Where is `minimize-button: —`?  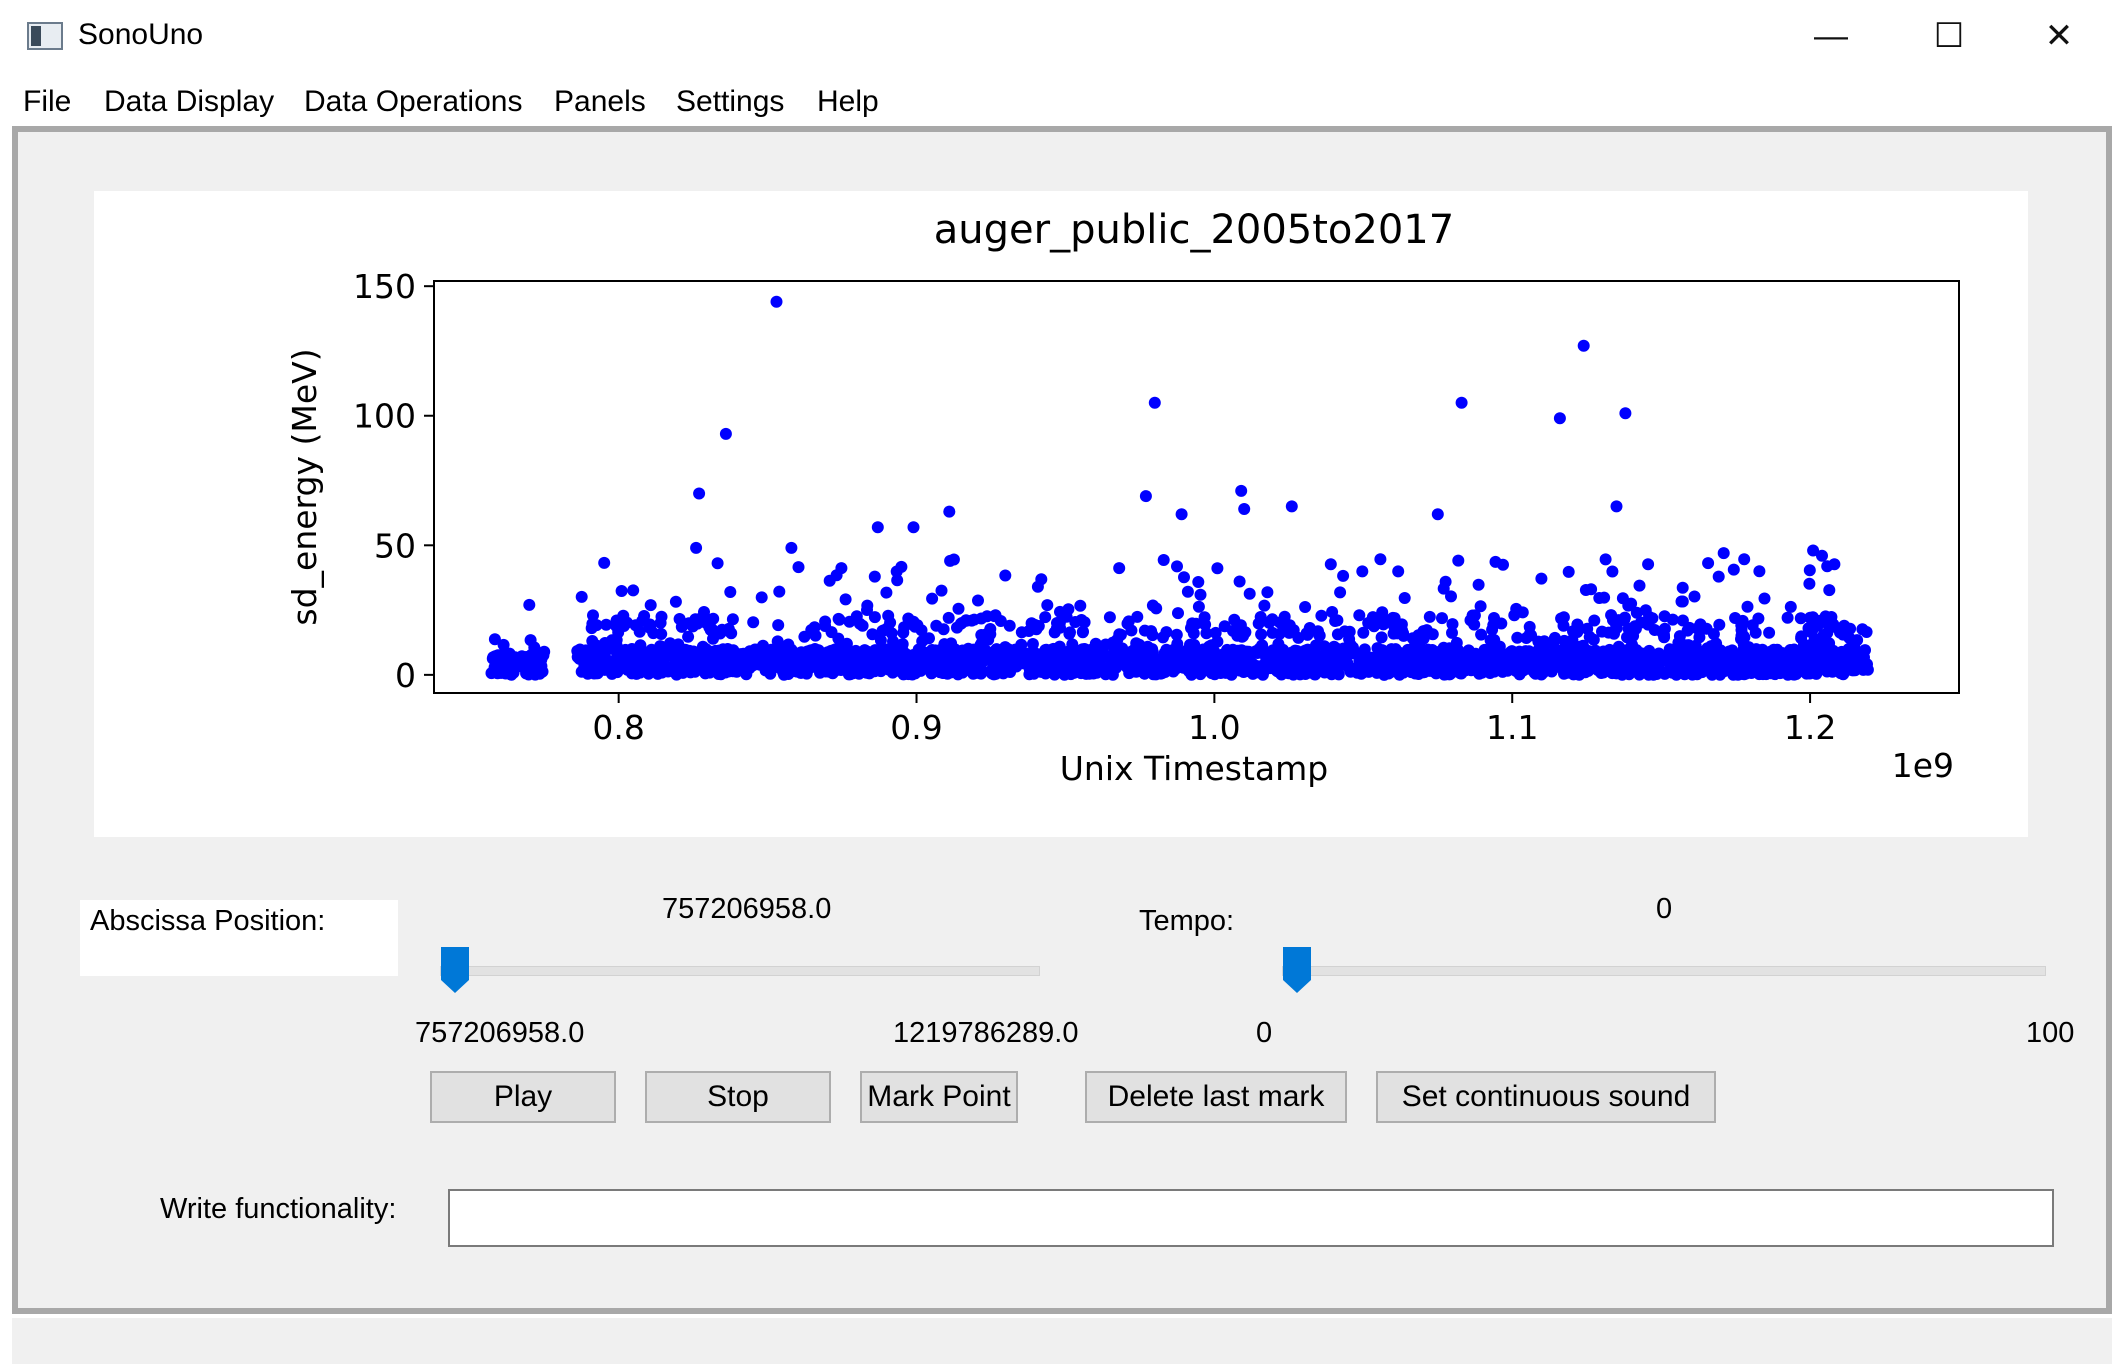 minimize-button: — is located at coordinates (1831, 36).